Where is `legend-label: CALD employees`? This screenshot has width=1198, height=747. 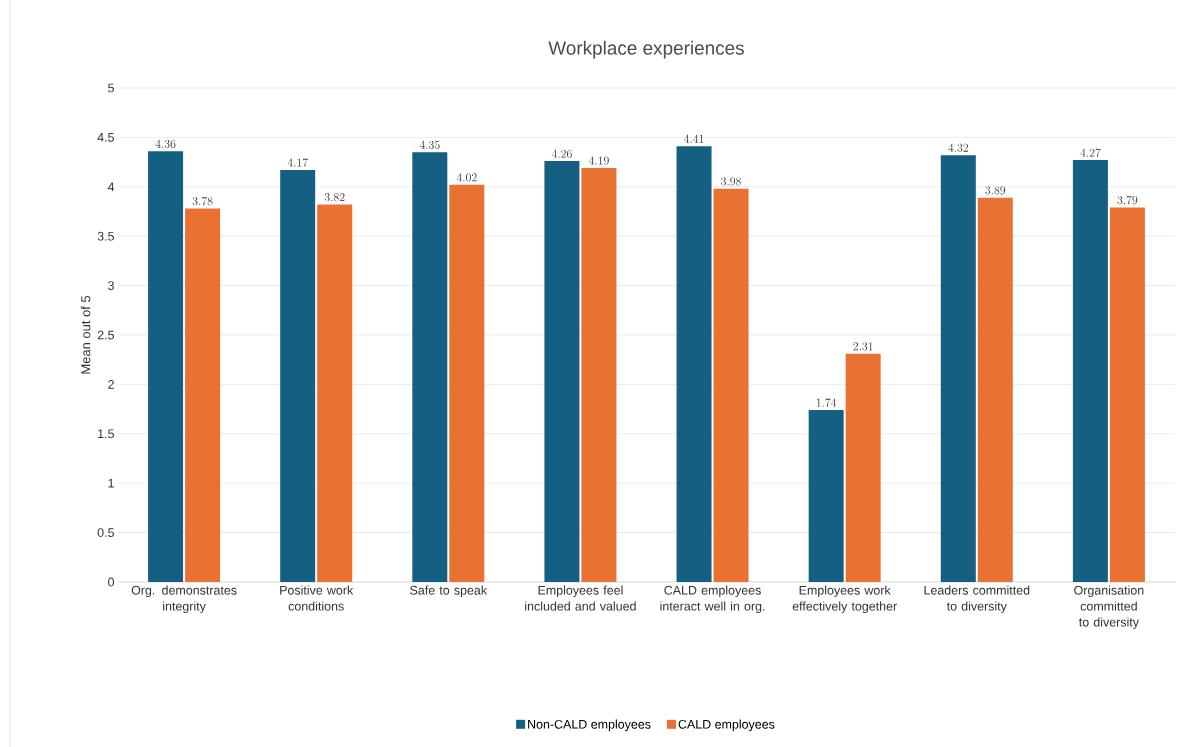 legend-label: CALD employees is located at coordinates (726, 725).